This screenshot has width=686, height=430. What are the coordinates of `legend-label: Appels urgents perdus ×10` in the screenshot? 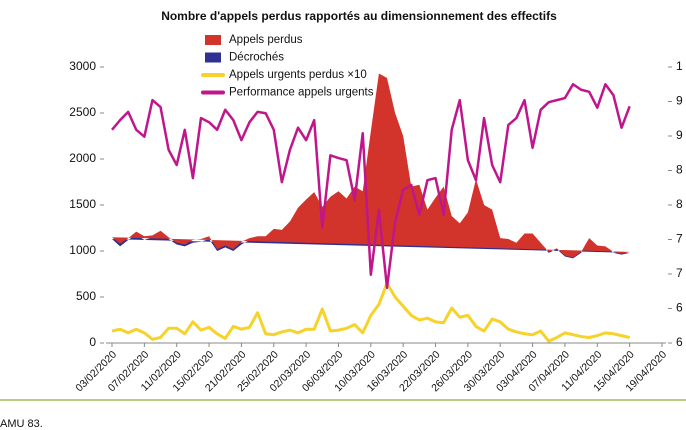 It's located at (298, 75).